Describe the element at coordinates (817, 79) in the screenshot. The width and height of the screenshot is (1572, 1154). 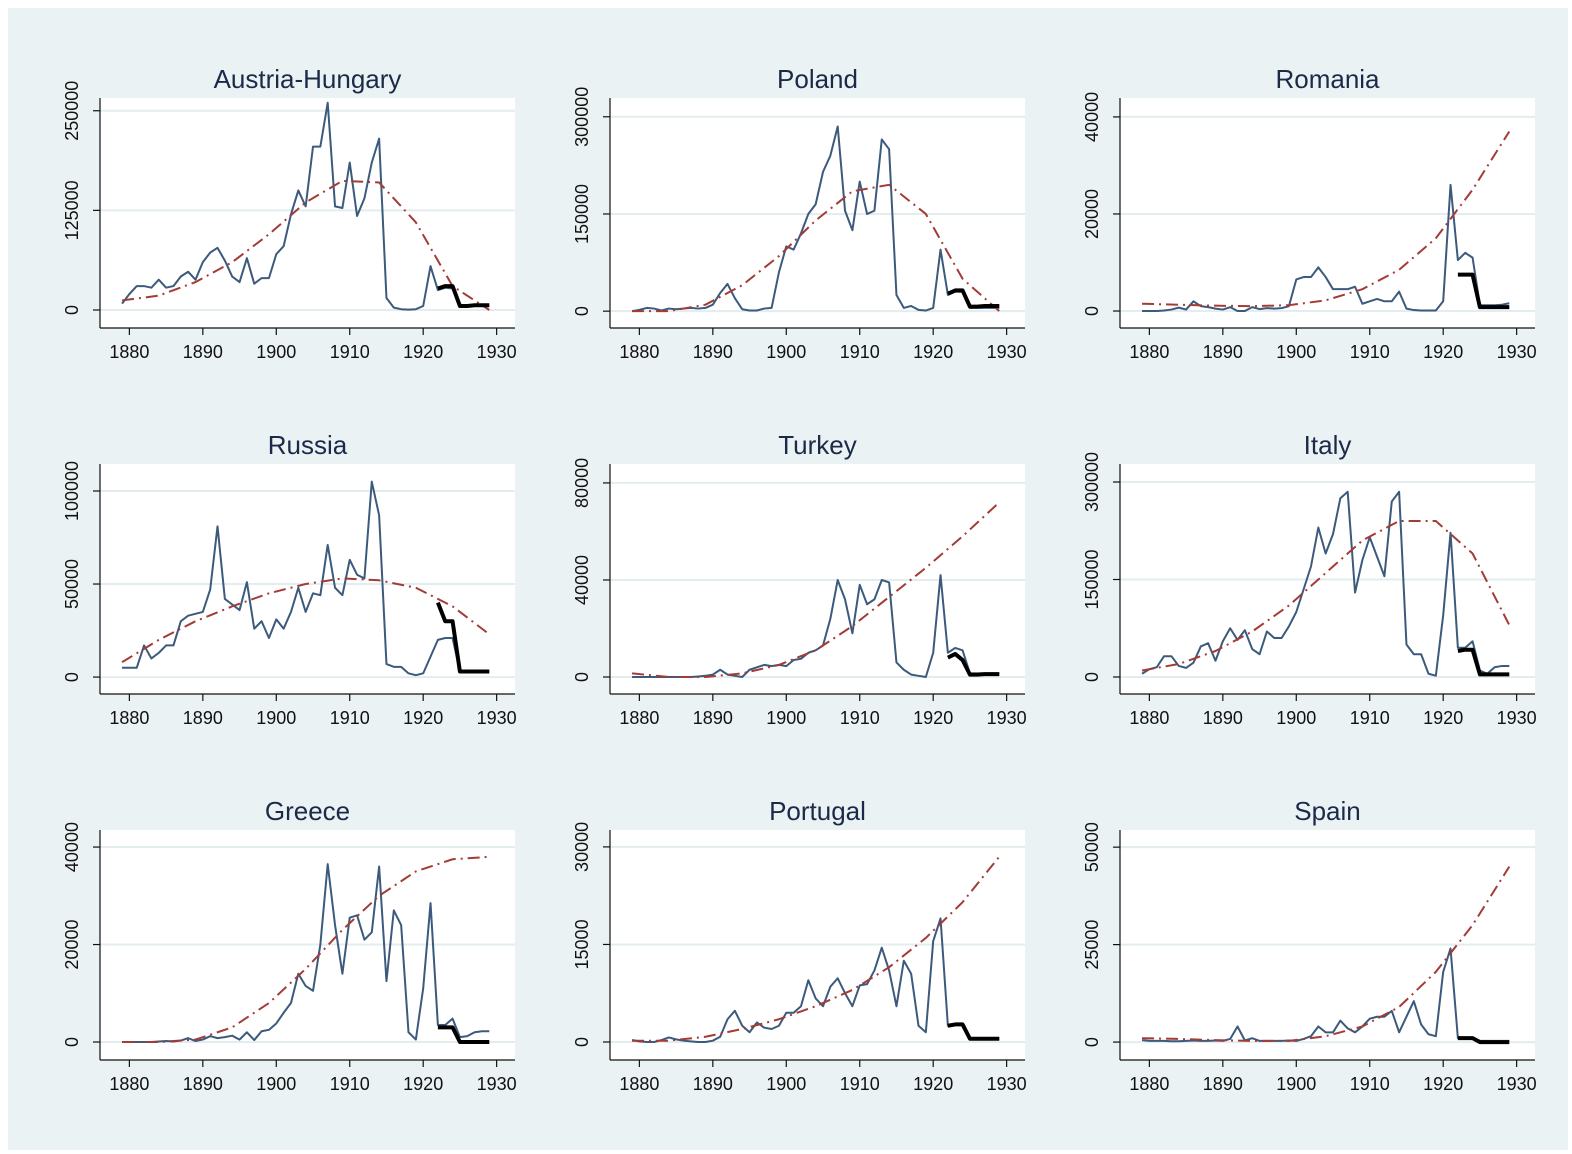
I see `chart-title: Poland` at that location.